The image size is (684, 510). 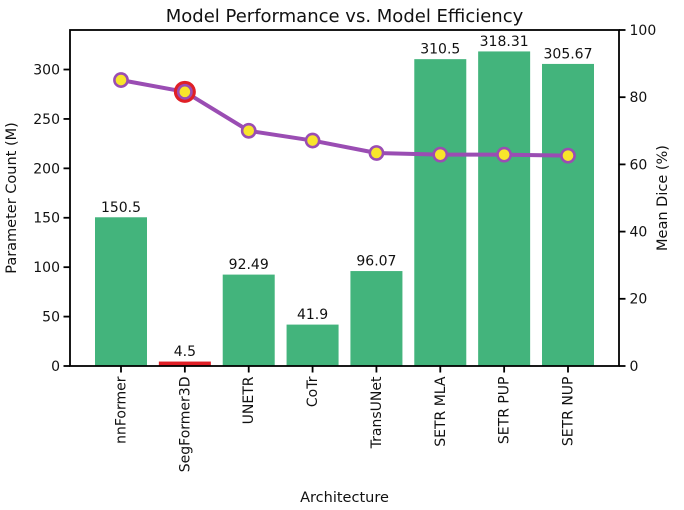 I want to click on y-right-tick-label: 0, so click(x=634, y=367).